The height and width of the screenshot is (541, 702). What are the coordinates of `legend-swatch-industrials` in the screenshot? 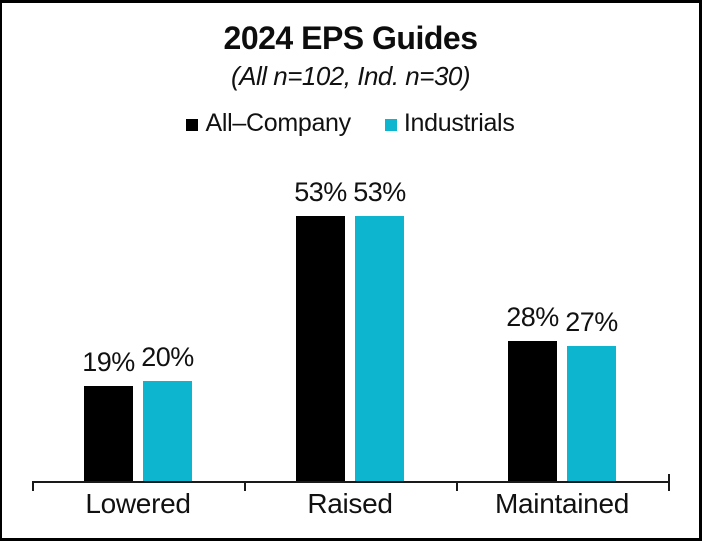 It's located at (390, 124).